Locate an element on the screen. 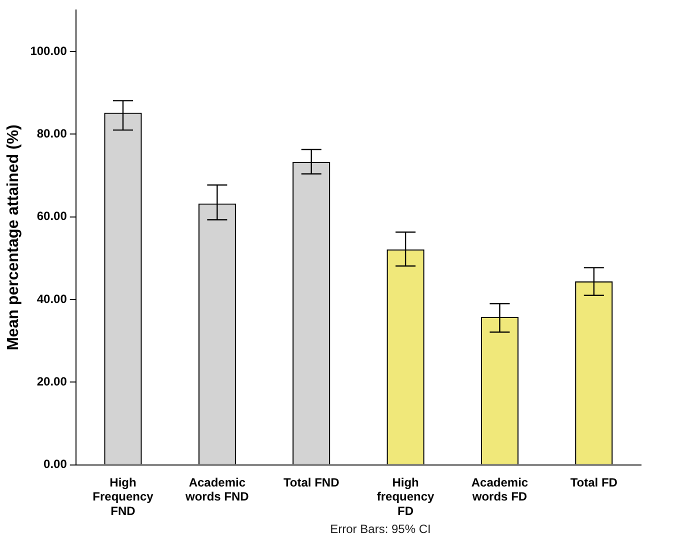 This screenshot has height=547, width=681. x-tick-label: High frequency FD is located at coordinates (405, 496).